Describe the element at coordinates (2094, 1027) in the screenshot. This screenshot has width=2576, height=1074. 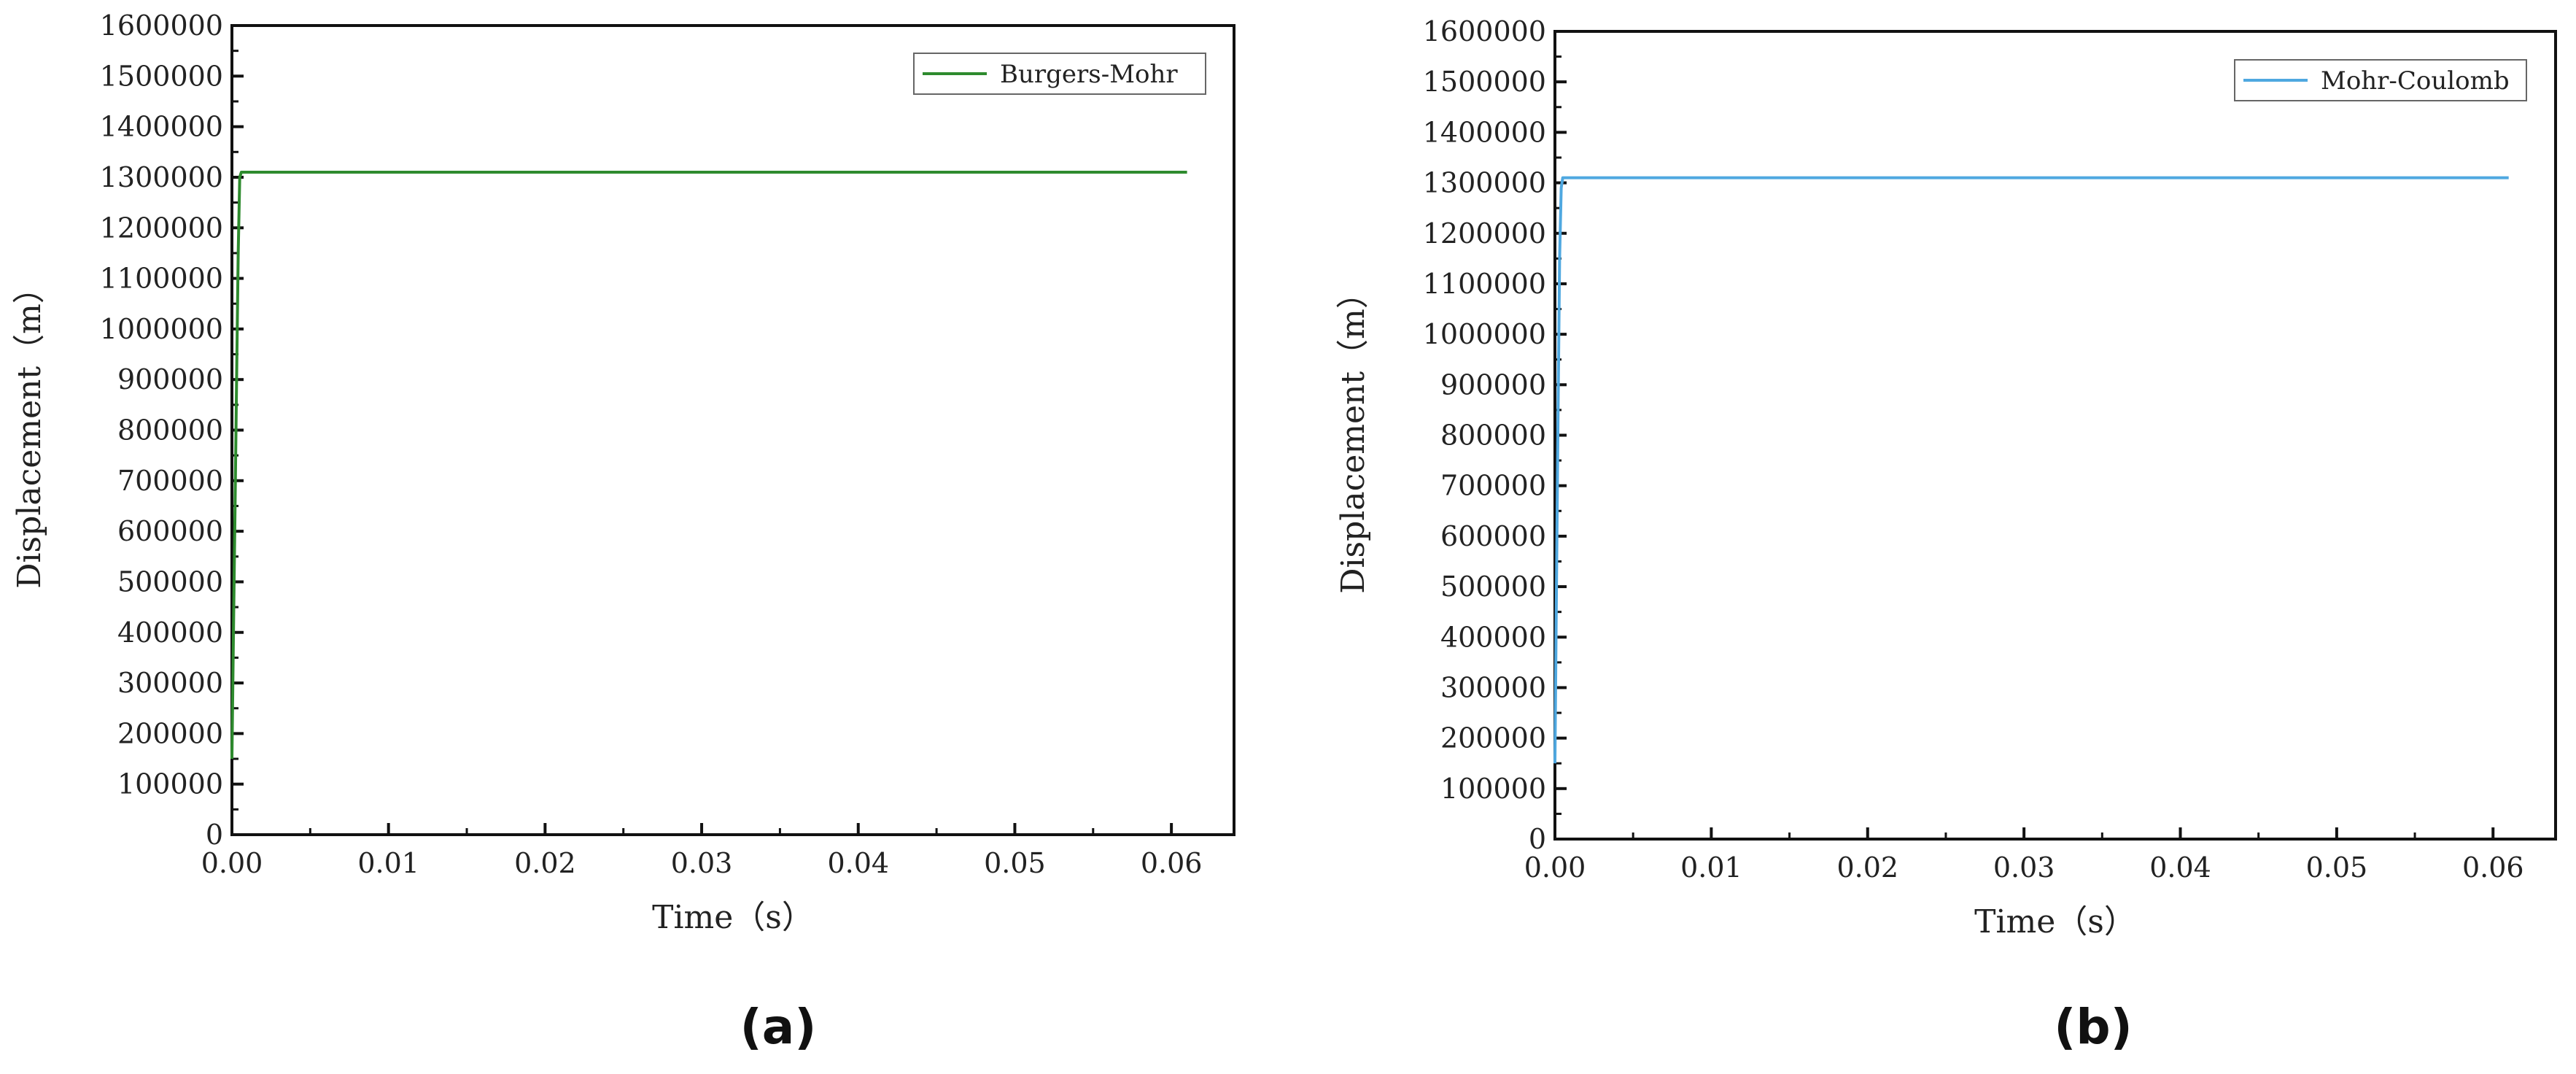
I see `panel-caption: (b)` at that location.